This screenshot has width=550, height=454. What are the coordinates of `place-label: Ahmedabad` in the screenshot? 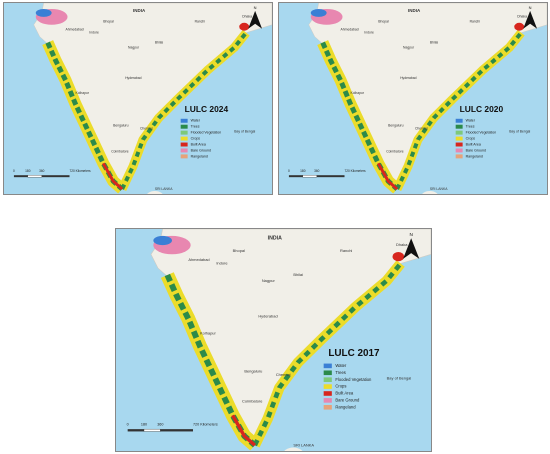 It's located at (75, 30).